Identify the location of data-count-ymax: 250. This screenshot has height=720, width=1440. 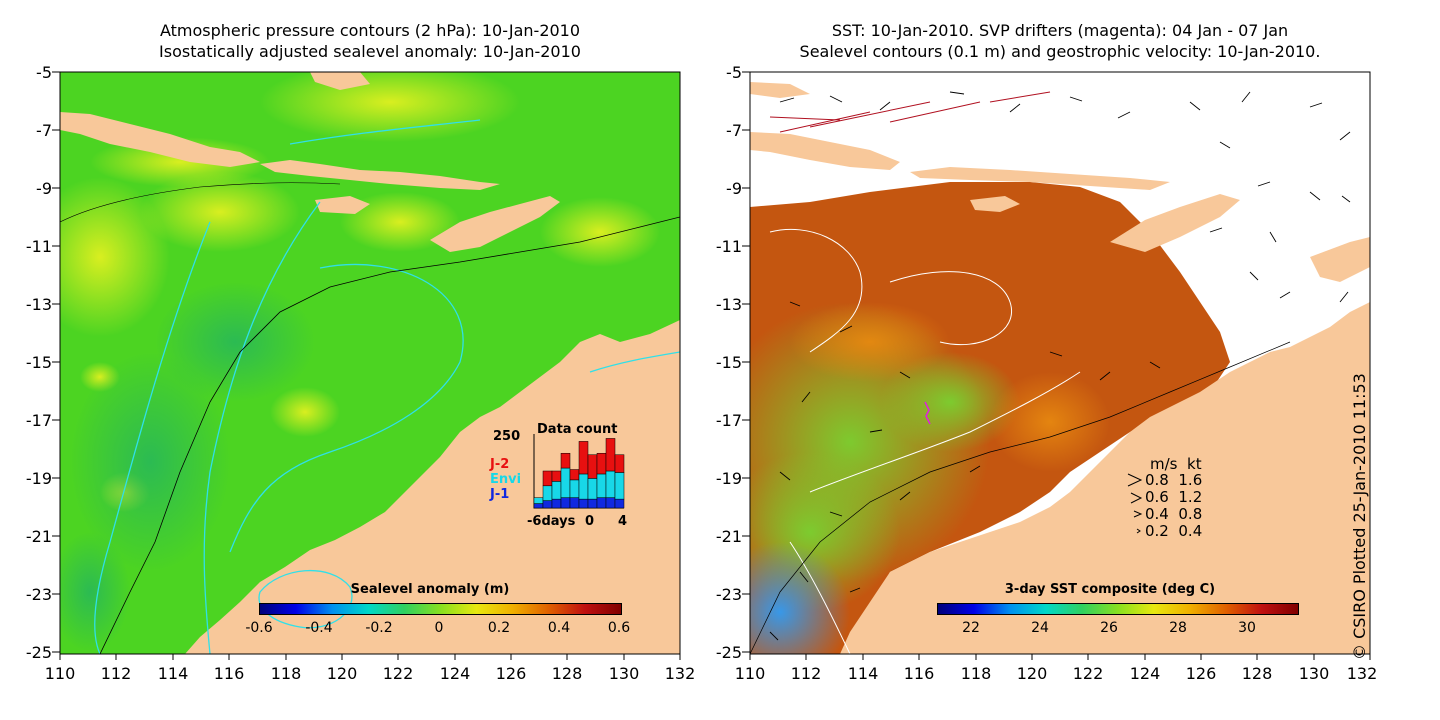
(507, 436).